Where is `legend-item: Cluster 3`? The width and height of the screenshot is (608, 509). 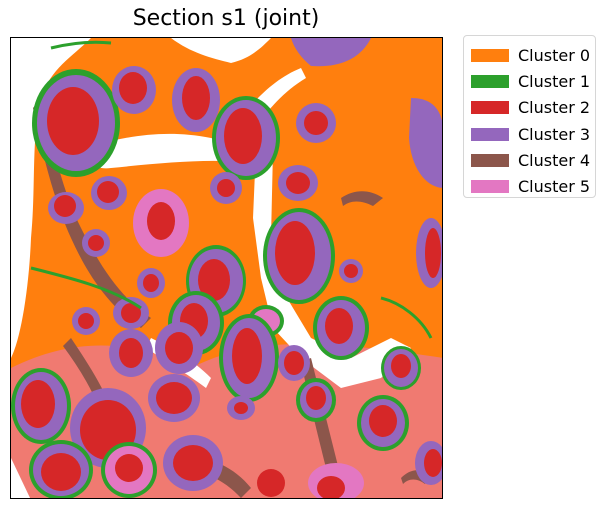 legend-item: Cluster 3 is located at coordinates (533, 134).